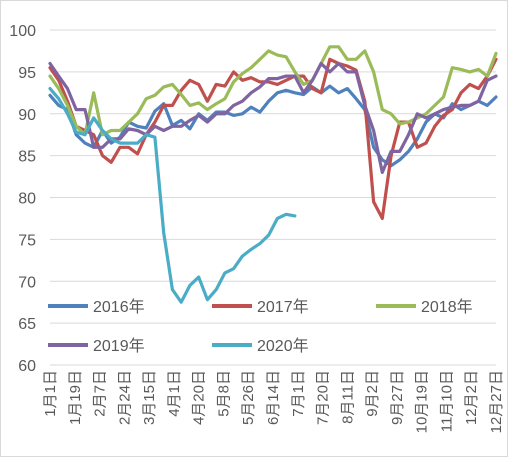 The image size is (508, 457). Describe the element at coordinates (27, 324) in the screenshot. I see `y-tick-label: 65` at that location.